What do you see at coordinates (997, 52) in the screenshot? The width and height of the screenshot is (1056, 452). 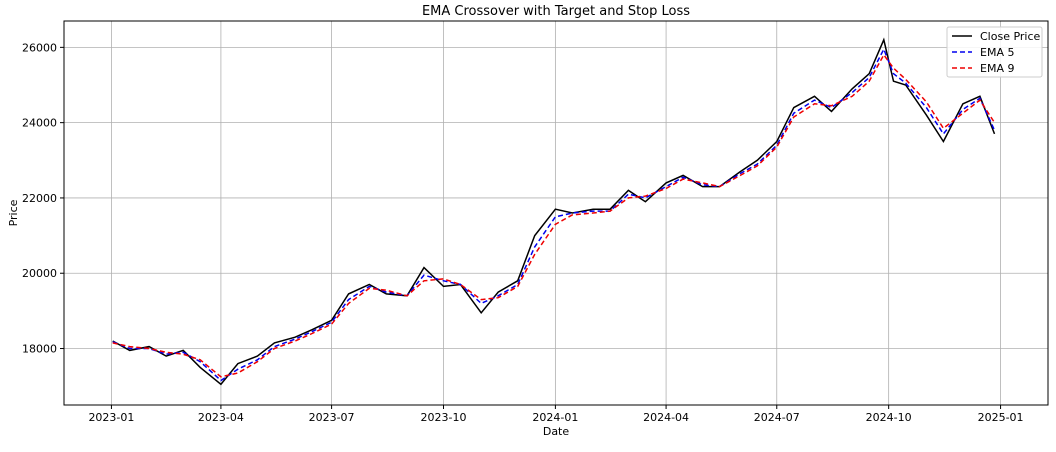 I see `legend-label: EMA 5` at bounding box center [997, 52].